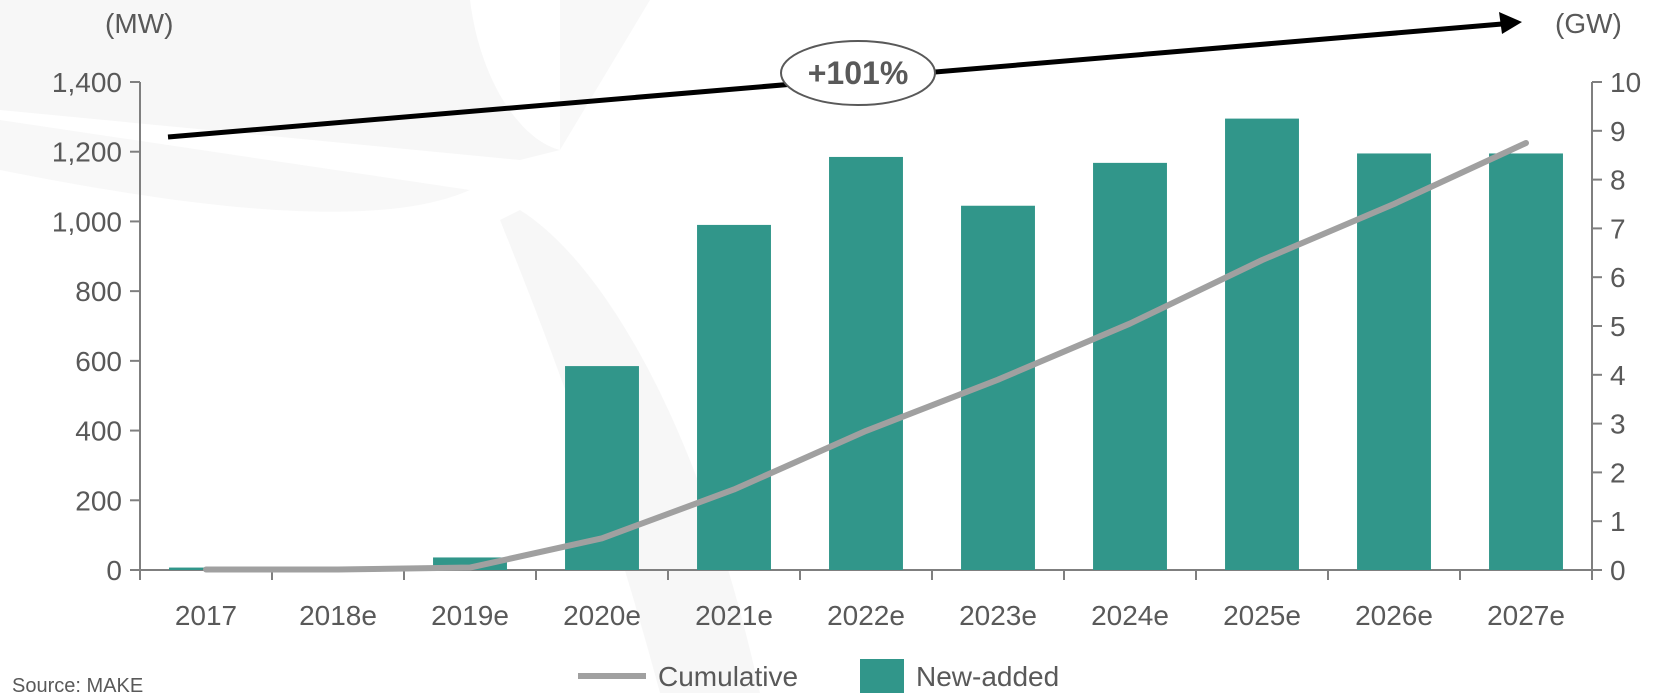 Image resolution: width=1668 pixels, height=693 pixels. What do you see at coordinates (114, 570) in the screenshot?
I see `left-tick-label: 0` at bounding box center [114, 570].